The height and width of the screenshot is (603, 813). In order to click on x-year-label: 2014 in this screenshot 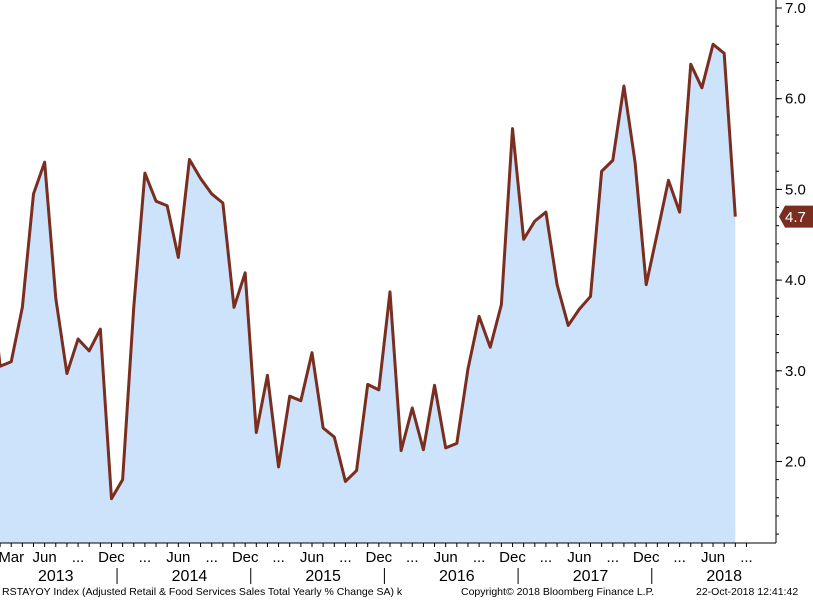, I will do `click(190, 576)`.